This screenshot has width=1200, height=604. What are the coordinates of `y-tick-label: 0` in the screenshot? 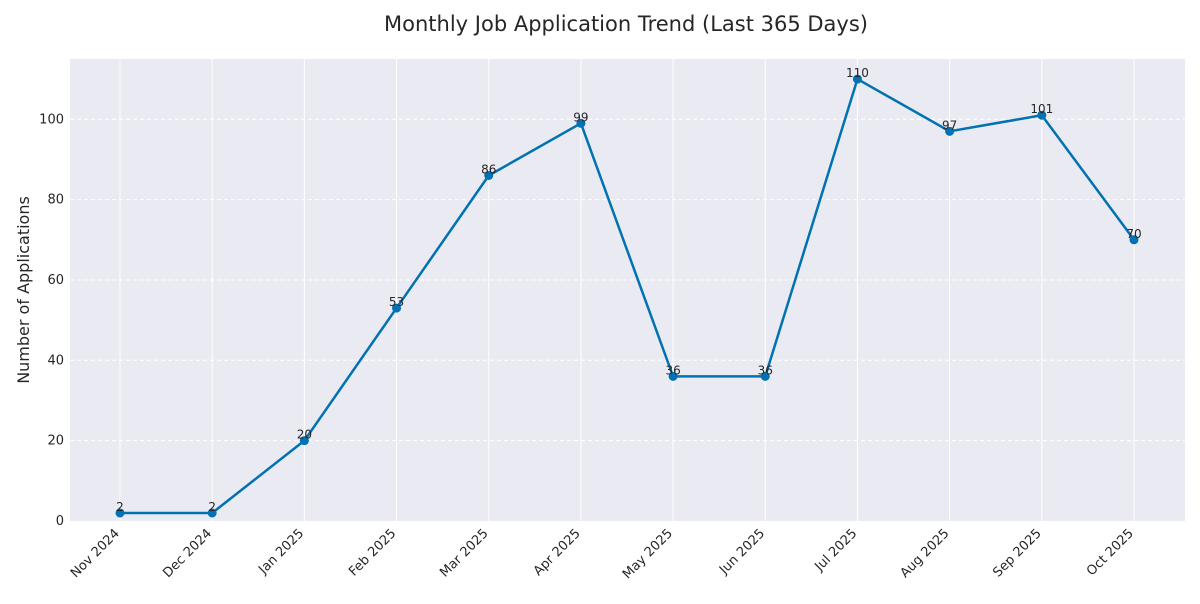 It's located at (60, 521).